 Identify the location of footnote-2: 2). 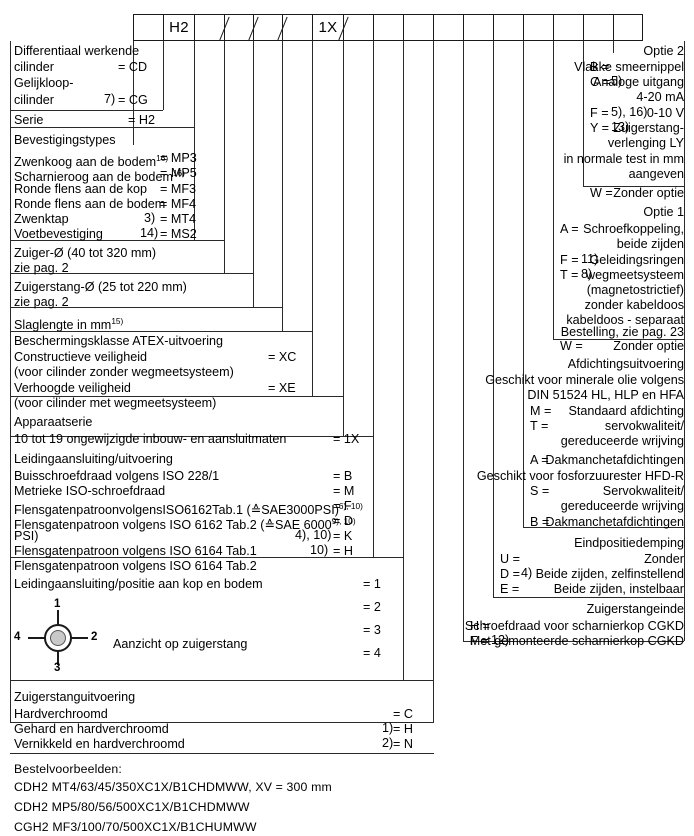
(388, 743).